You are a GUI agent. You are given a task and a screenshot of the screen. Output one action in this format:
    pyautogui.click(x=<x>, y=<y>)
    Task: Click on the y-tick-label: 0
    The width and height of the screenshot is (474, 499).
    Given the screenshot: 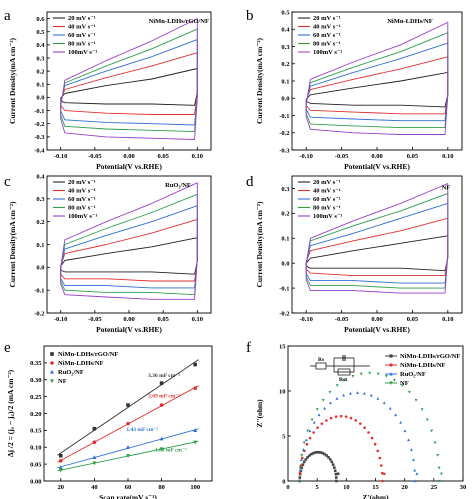 What is the action you would take?
    pyautogui.click(x=283, y=481)
    